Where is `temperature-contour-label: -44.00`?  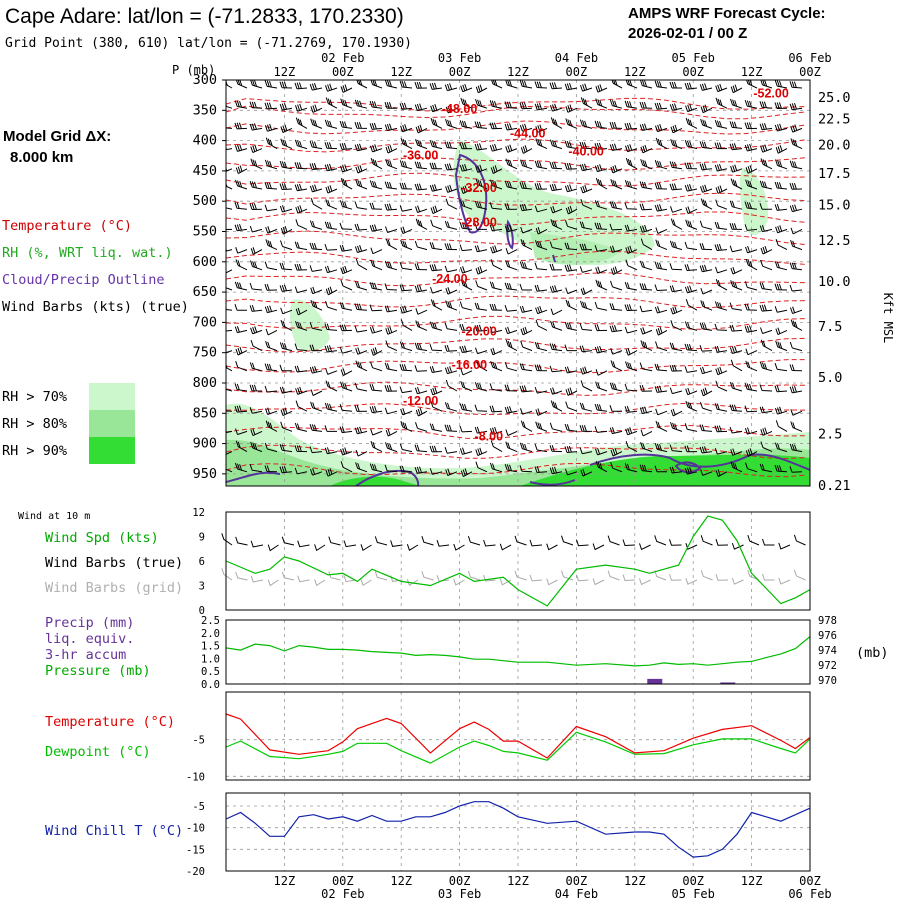
temperature-contour-label: -44.00 is located at coordinates (527, 133).